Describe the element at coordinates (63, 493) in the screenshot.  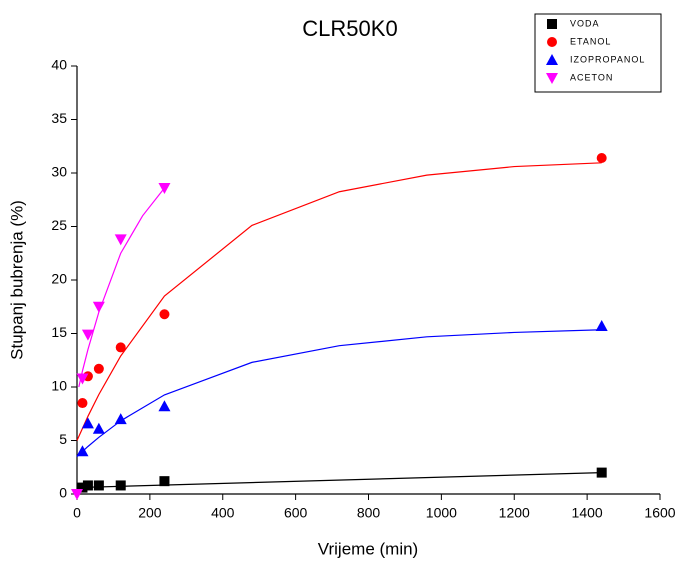
I see `y-tick-label: 0` at that location.